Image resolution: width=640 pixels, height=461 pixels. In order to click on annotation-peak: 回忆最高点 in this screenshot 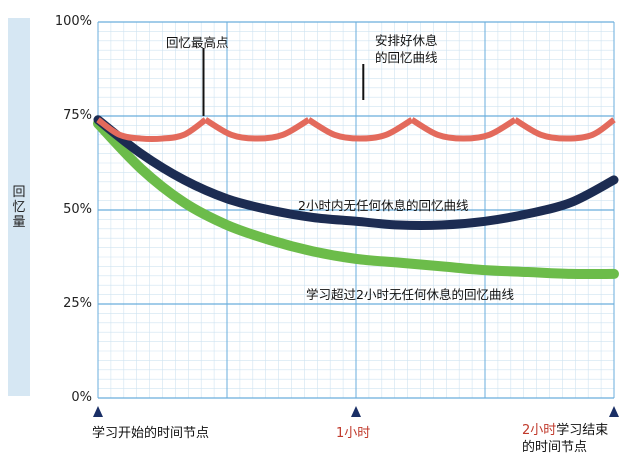, I will do `click(197, 42)`.